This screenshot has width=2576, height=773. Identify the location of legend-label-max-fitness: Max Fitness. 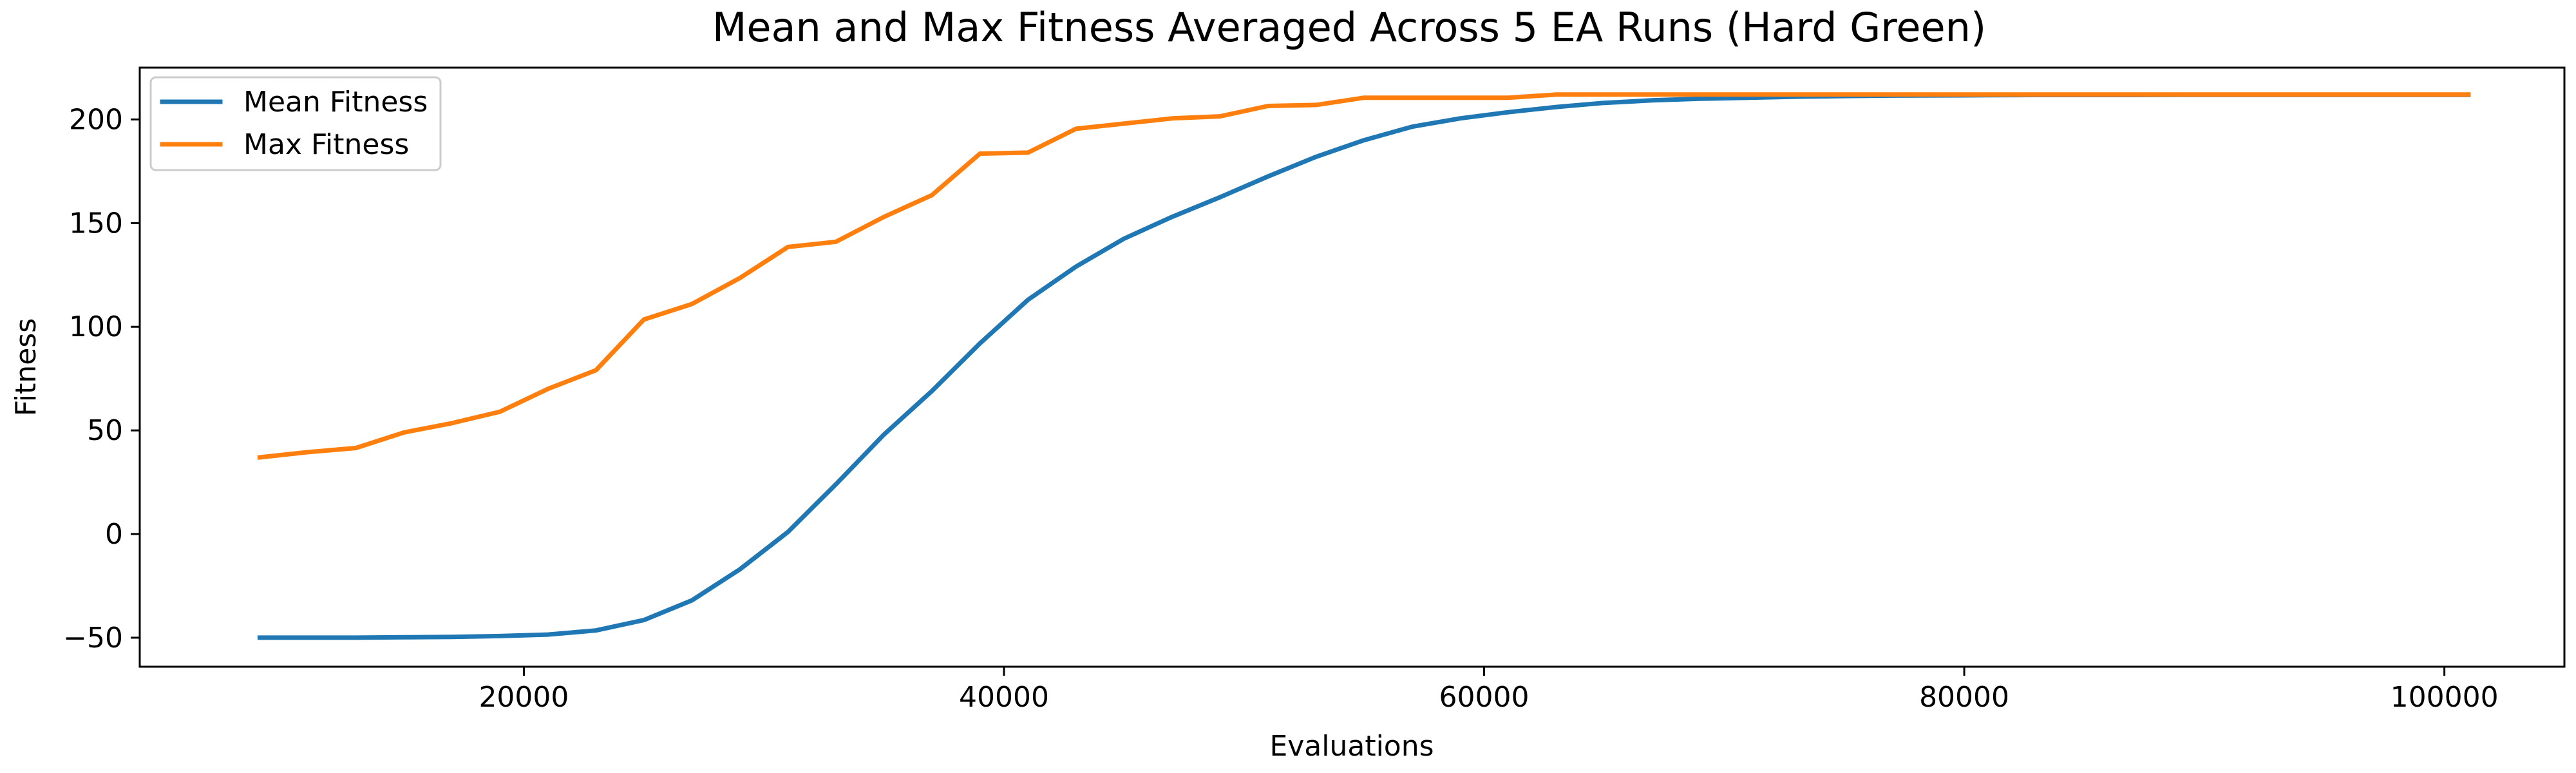
(326, 144).